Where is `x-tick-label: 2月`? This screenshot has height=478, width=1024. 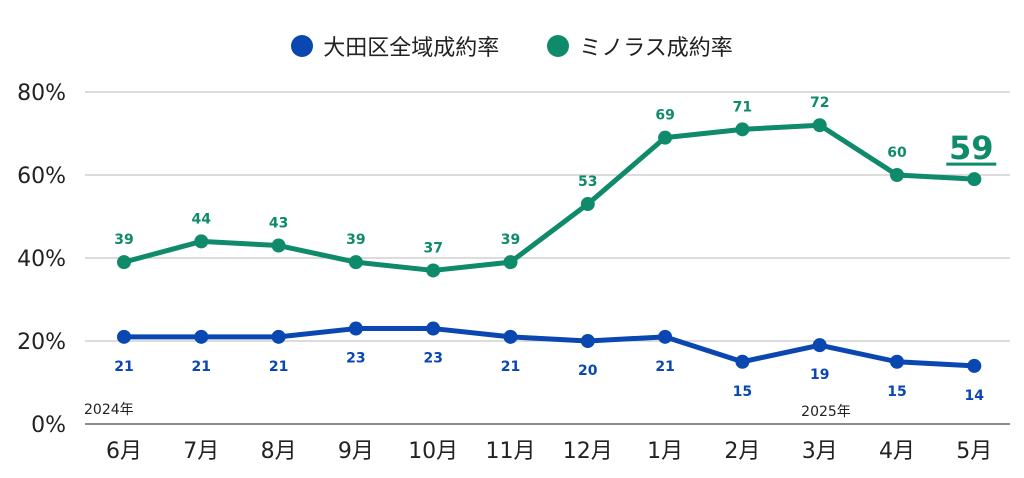
x-tick-label: 2月 is located at coordinates (742, 451).